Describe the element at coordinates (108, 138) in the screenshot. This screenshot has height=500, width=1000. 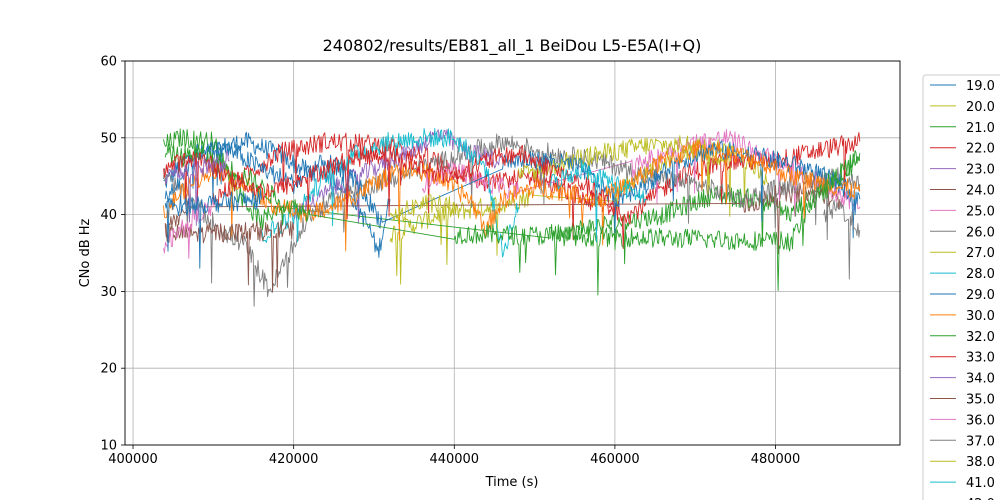
I see `y-tick-label: 50` at that location.